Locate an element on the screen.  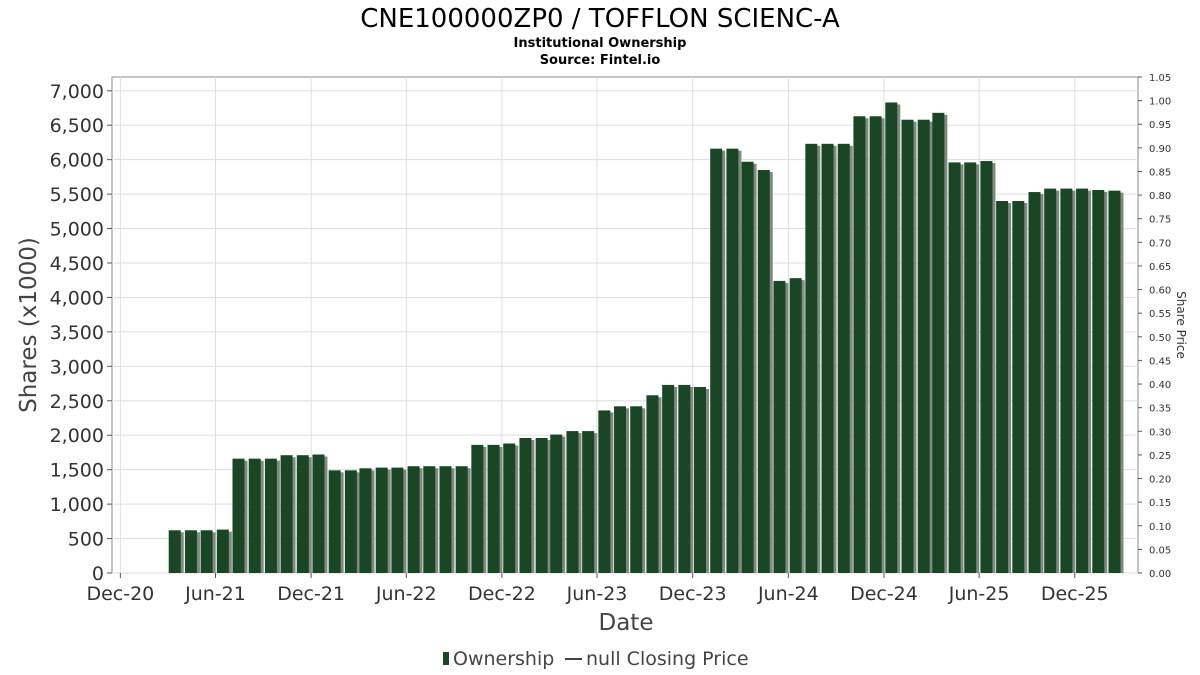
x-tick-label: Dec-24 is located at coordinates (884, 594).